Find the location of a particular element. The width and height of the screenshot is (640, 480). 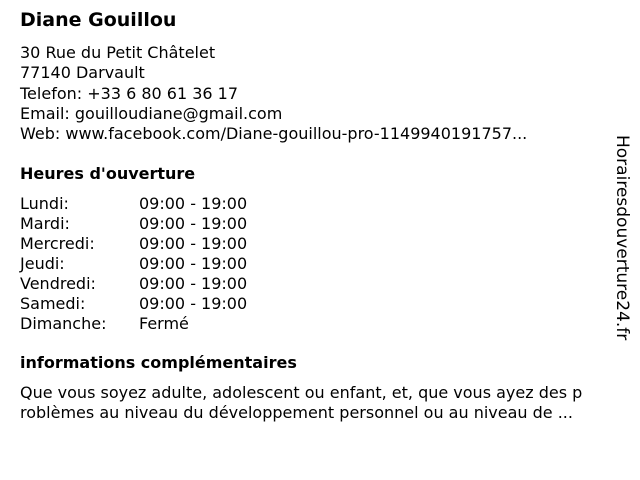

watermark: Horairesdouverture24.fr is located at coordinates (622, 238).